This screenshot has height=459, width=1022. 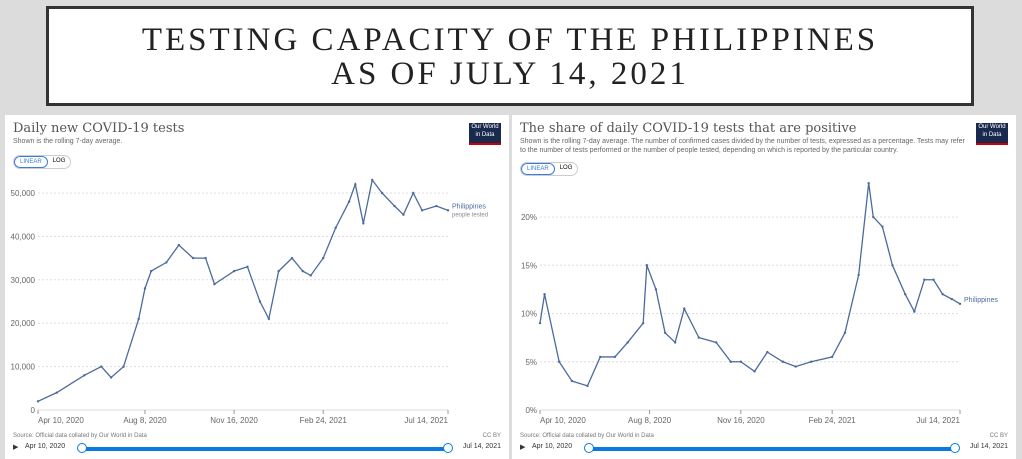 I want to click on y-tick-label: 20,000, so click(x=23, y=323).